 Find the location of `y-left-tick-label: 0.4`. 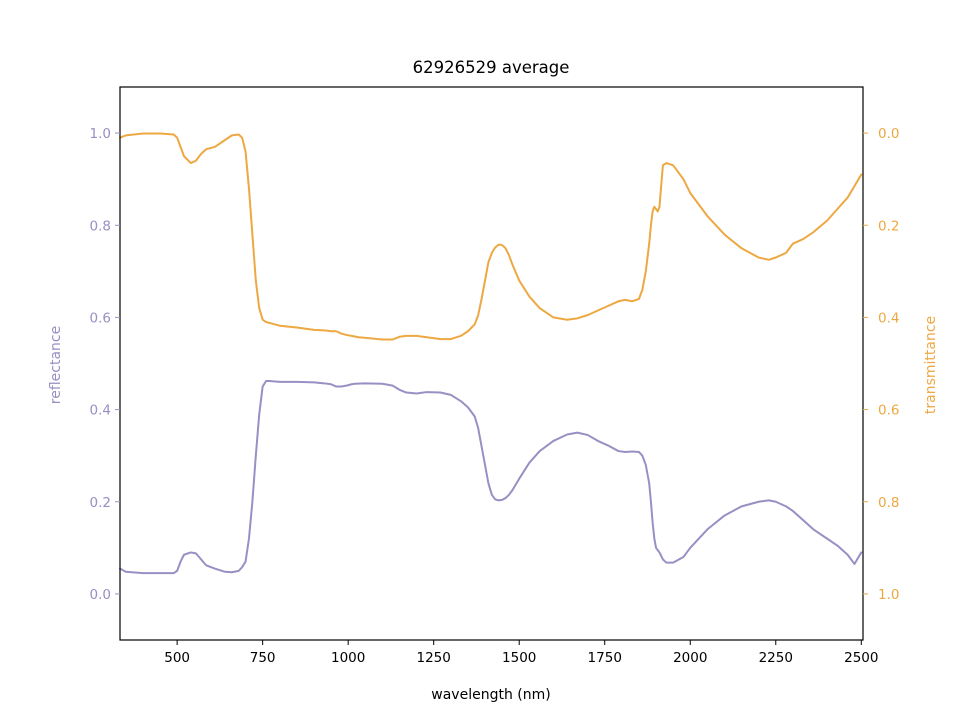

y-left-tick-label: 0.4 is located at coordinates (100, 411).